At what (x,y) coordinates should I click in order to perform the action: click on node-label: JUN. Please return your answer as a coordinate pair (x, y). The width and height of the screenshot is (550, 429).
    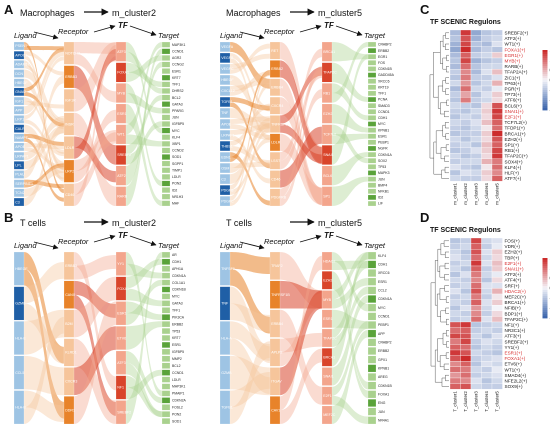
    Looking at the image, I should click on (381, 412).